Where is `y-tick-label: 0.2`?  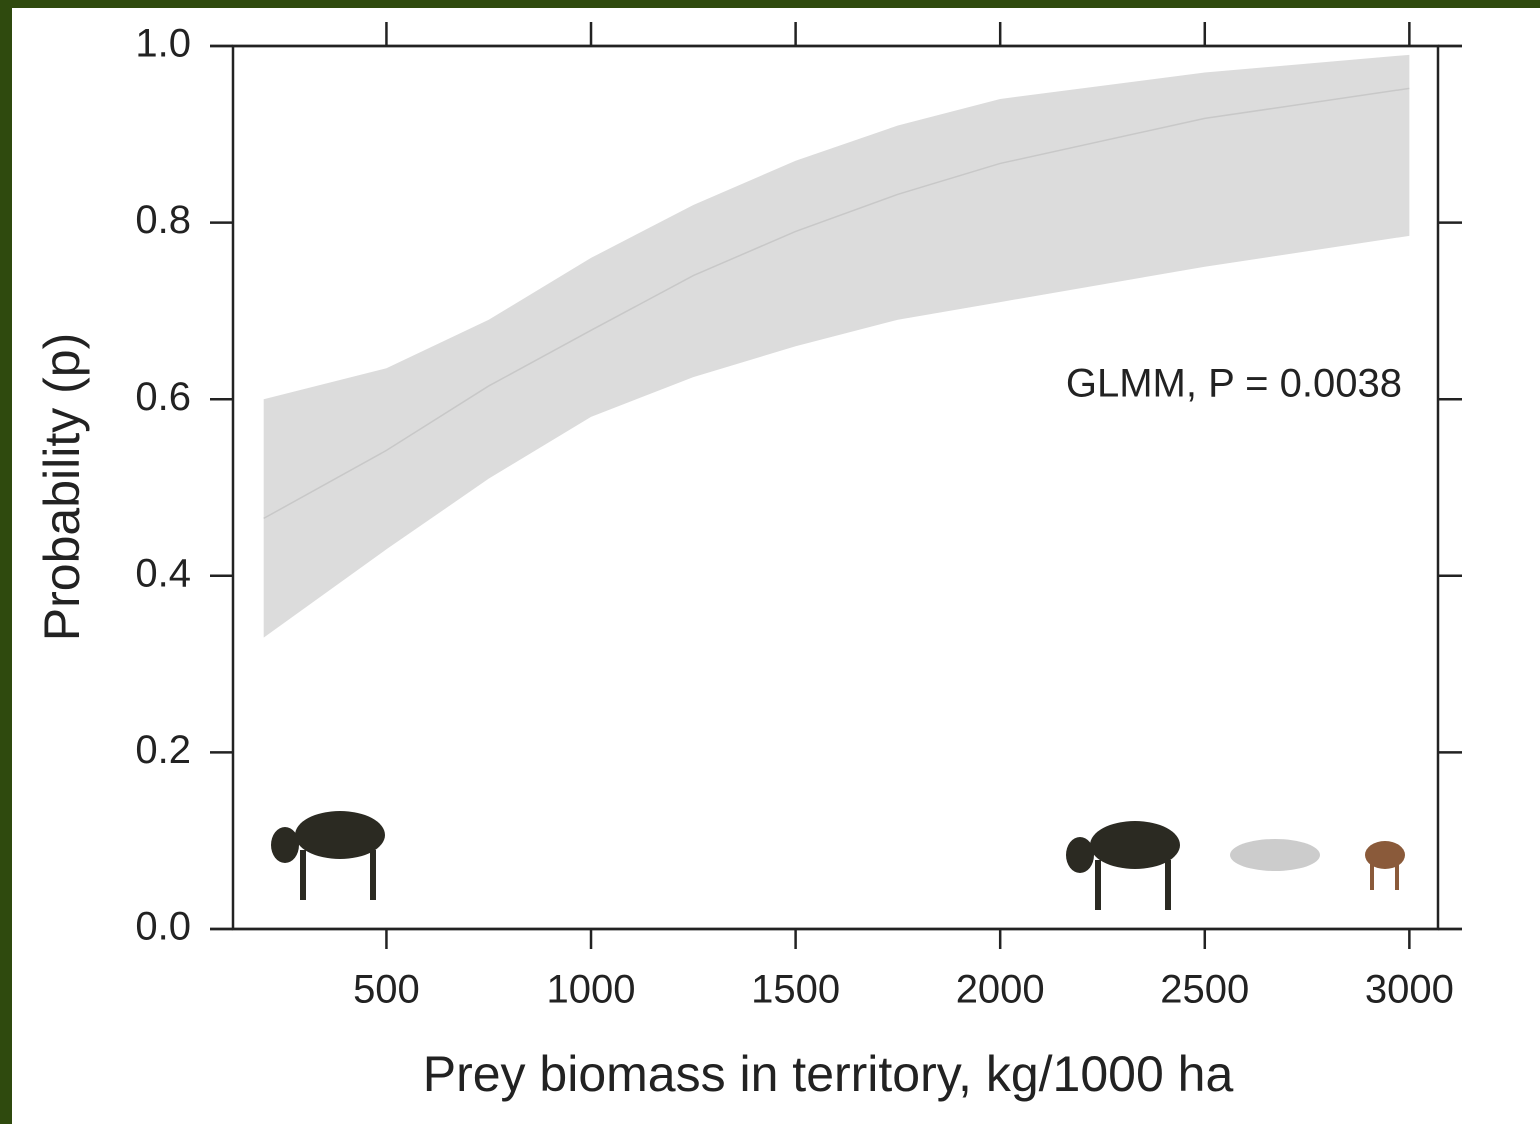
y-tick-label: 0.2 is located at coordinates (163, 750).